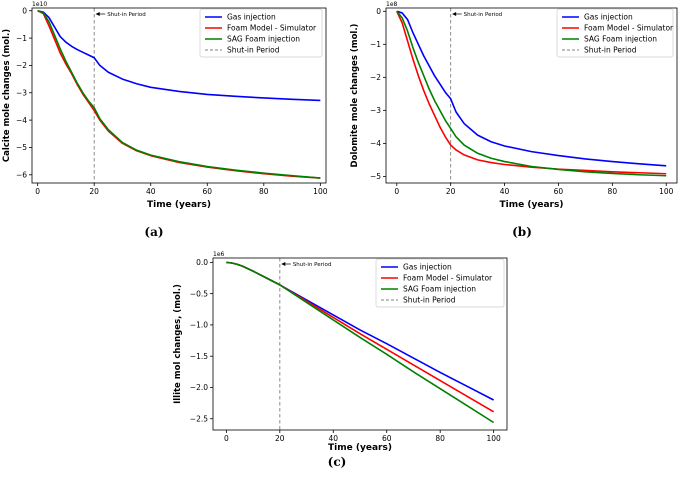 Image resolution: width=685 pixels, height=482 pixels. What do you see at coordinates (199, 418) in the screenshot?
I see `y-tick-label: −2.5` at bounding box center [199, 418].